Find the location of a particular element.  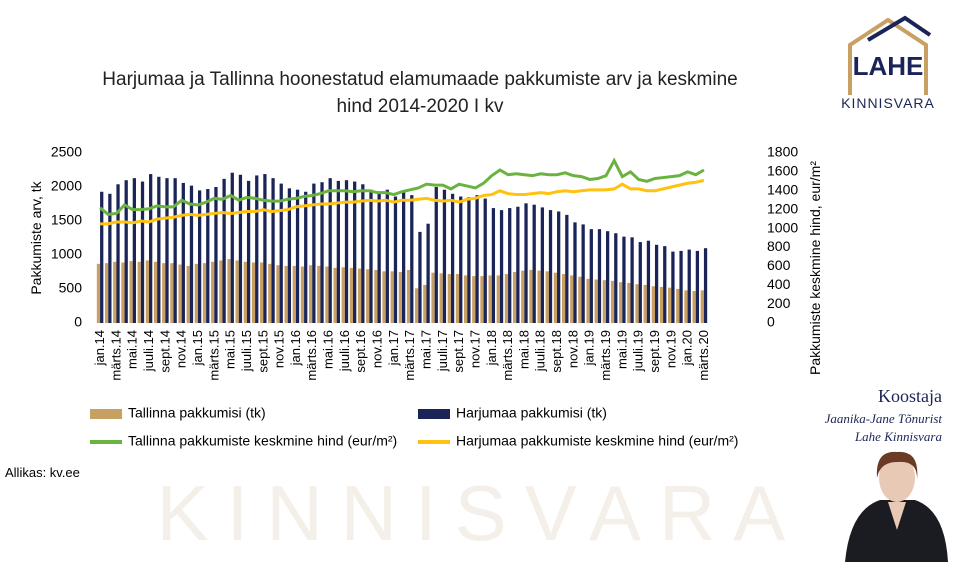

legend-label: Tallinna pakkumisi (tk) is located at coordinates (197, 413).